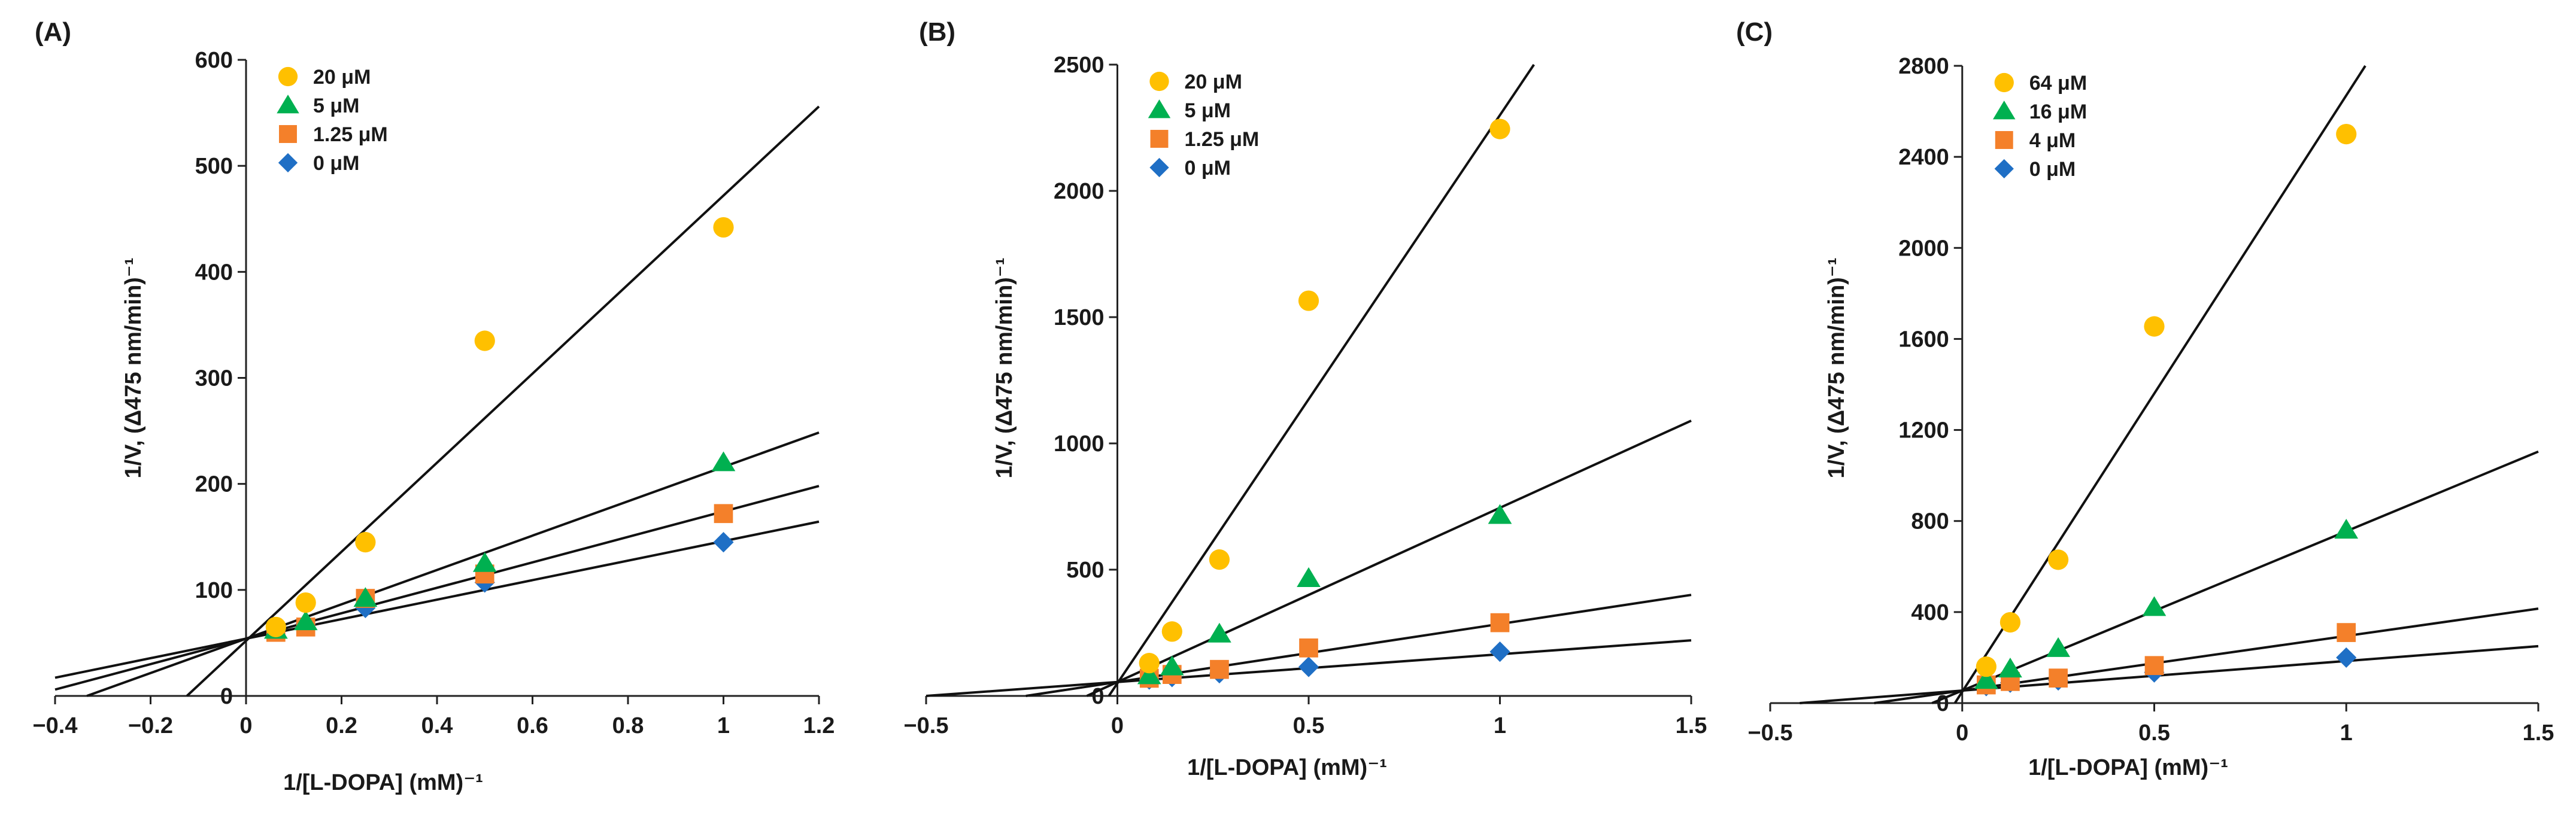 This screenshot has height=815, width=2576. I want to click on panel-label: (B), so click(937, 32).